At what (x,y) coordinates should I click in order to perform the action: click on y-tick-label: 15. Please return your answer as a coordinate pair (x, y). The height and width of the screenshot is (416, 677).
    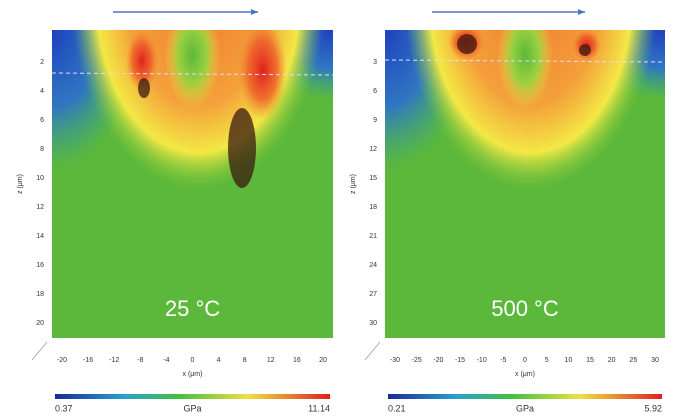
    Looking at the image, I should click on (373, 178).